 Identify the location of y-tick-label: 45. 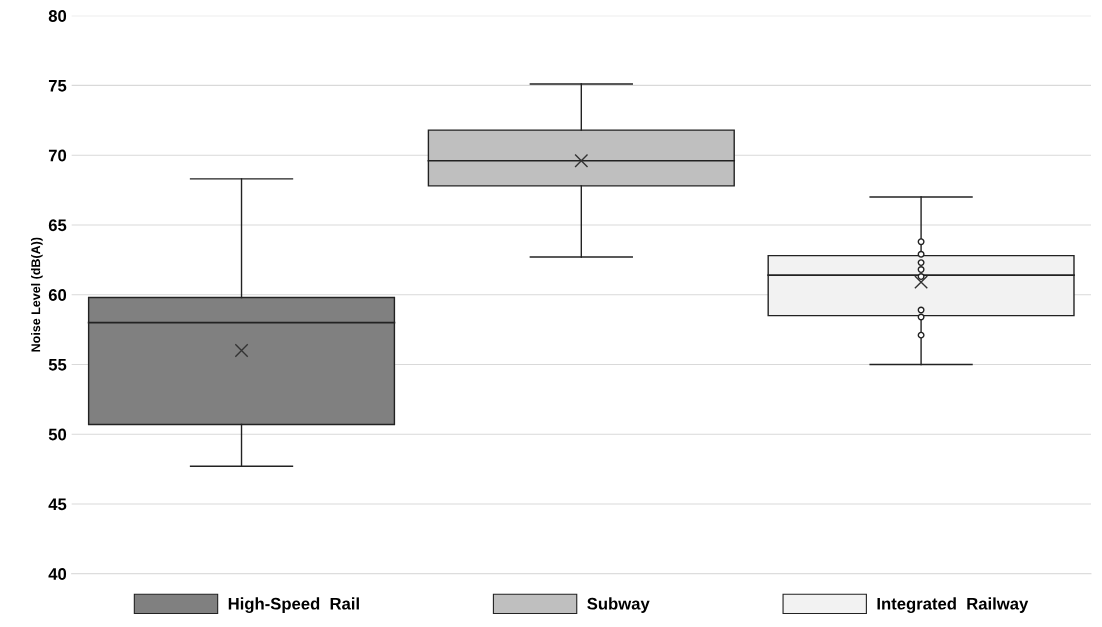
(57, 504).